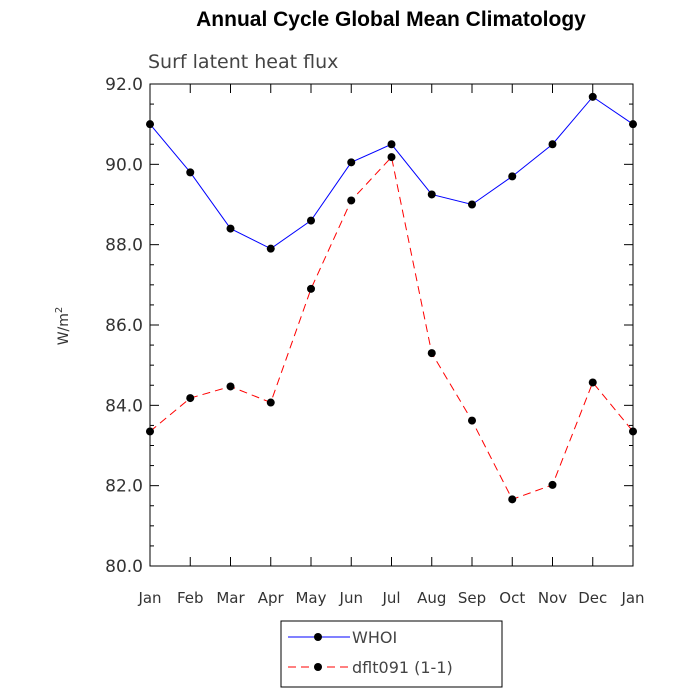  I want to click on x-tick-label: Sep, so click(472, 598).